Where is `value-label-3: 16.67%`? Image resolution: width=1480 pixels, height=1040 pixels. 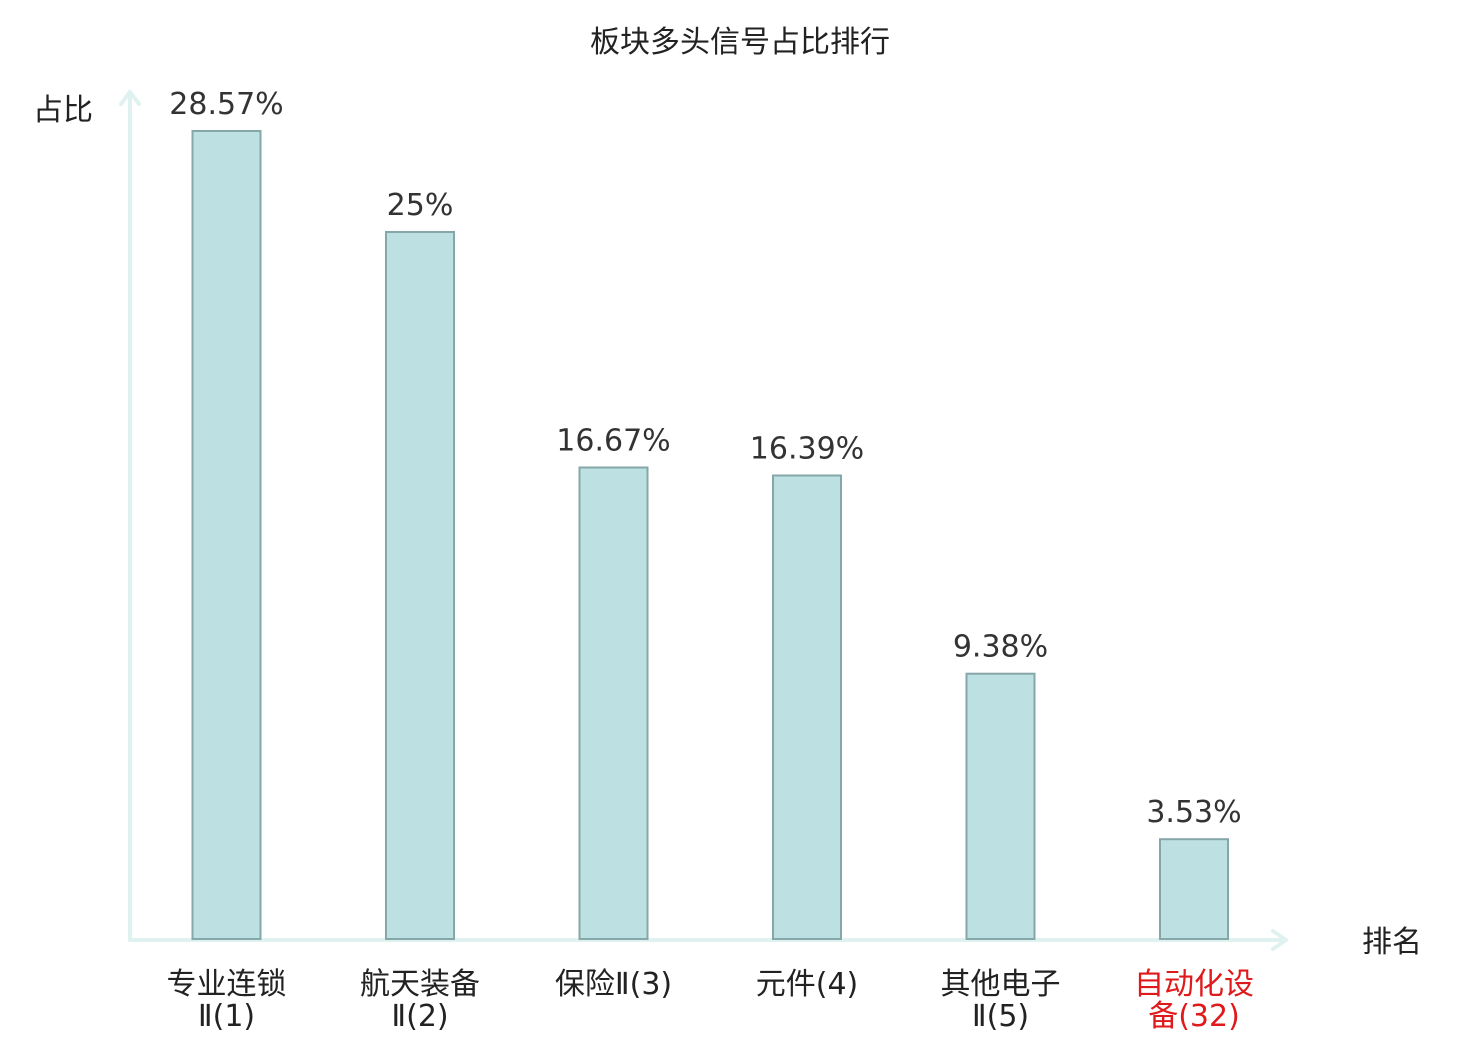
value-label-3: 16.67% is located at coordinates (613, 441).